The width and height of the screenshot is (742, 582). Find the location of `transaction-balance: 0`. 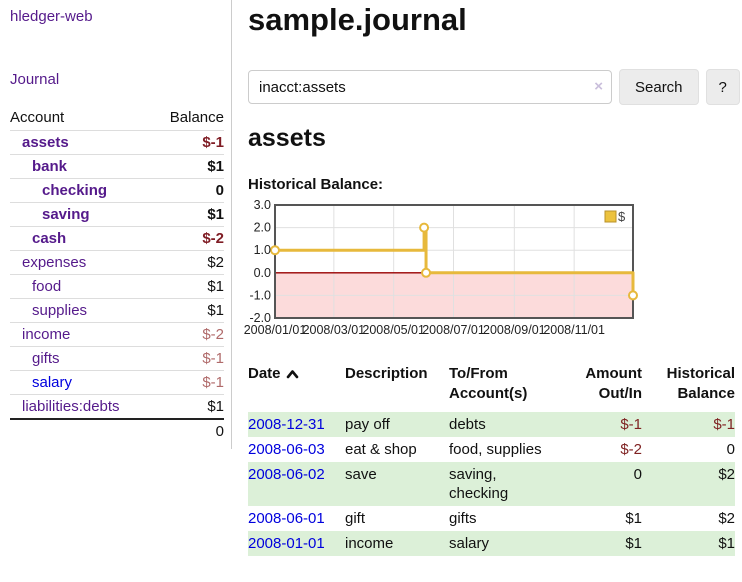

transaction-balance: 0 is located at coordinates (730, 449).